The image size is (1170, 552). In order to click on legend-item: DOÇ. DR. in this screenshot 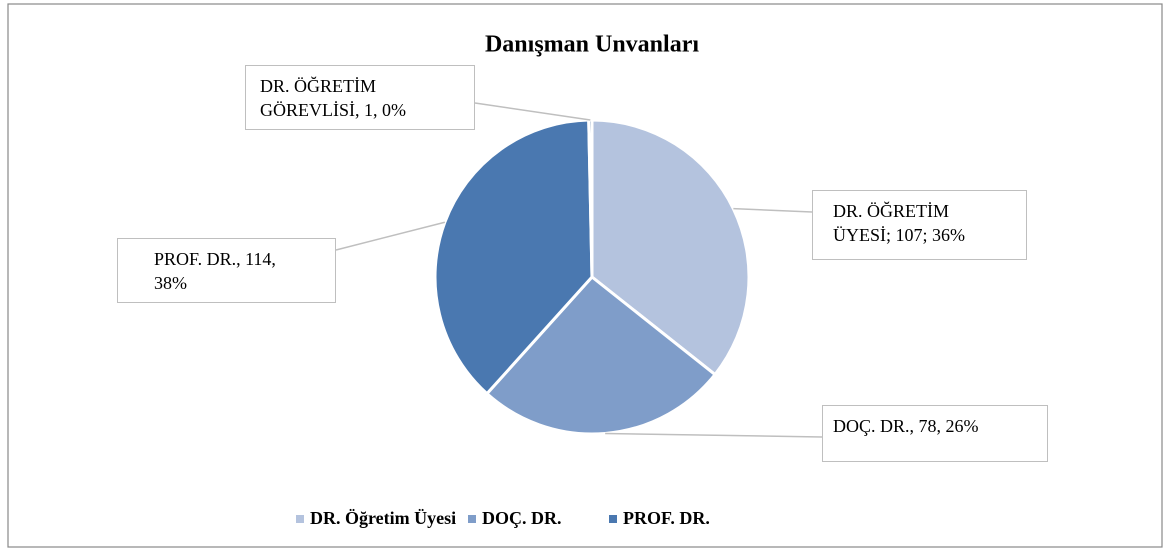, I will do `click(515, 518)`.